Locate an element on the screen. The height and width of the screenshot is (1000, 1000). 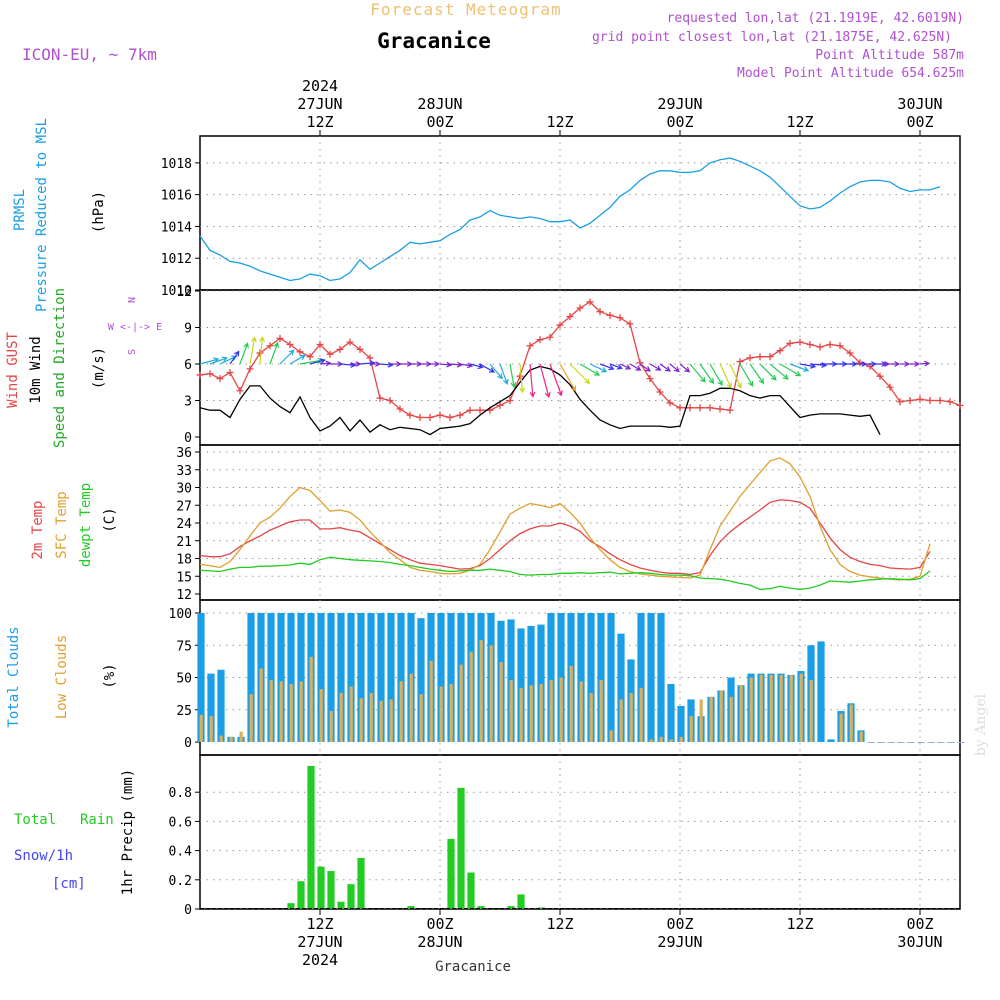
y-tick-label: 50 is located at coordinates (184, 679).